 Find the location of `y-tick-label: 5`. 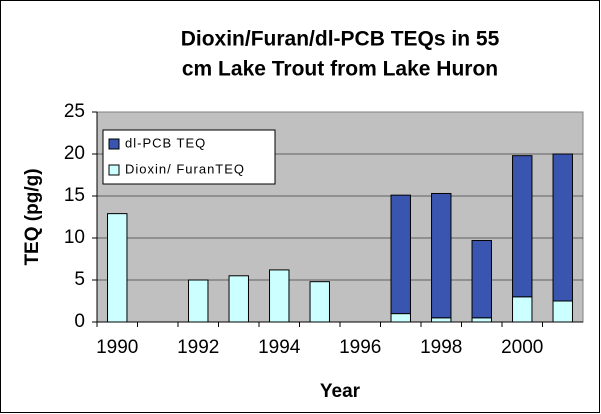

y-tick-label: 5 is located at coordinates (79, 279).